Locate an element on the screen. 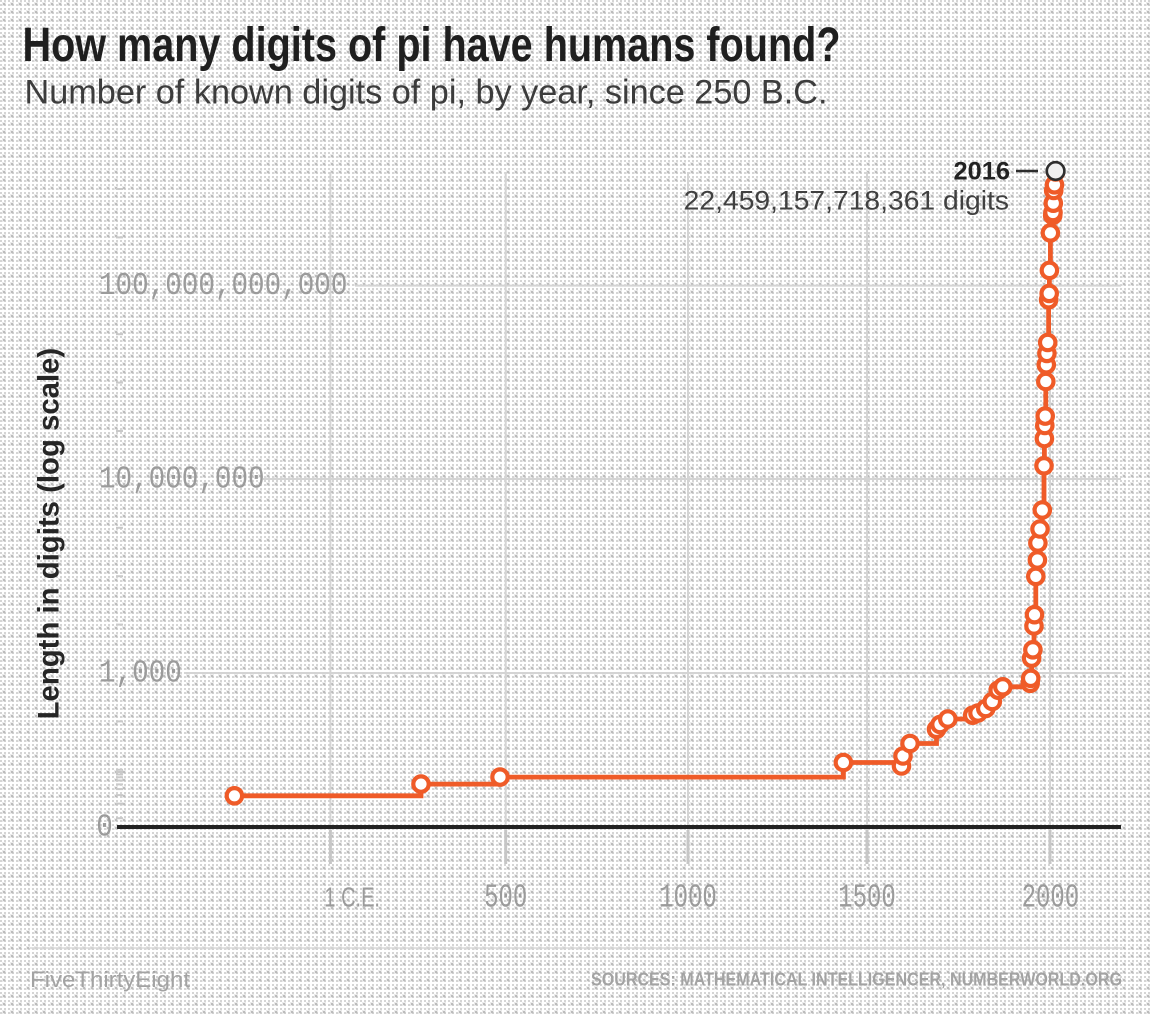  svg-text: 1 C.E. is located at coordinates (352, 897).